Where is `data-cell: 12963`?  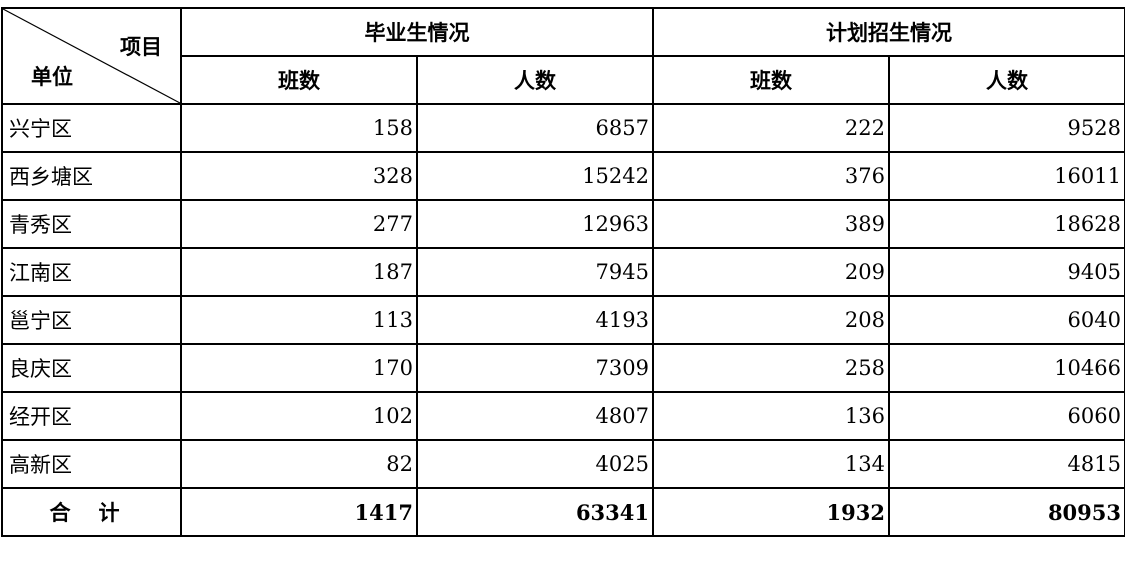
data-cell: 12963 is located at coordinates (535, 224).